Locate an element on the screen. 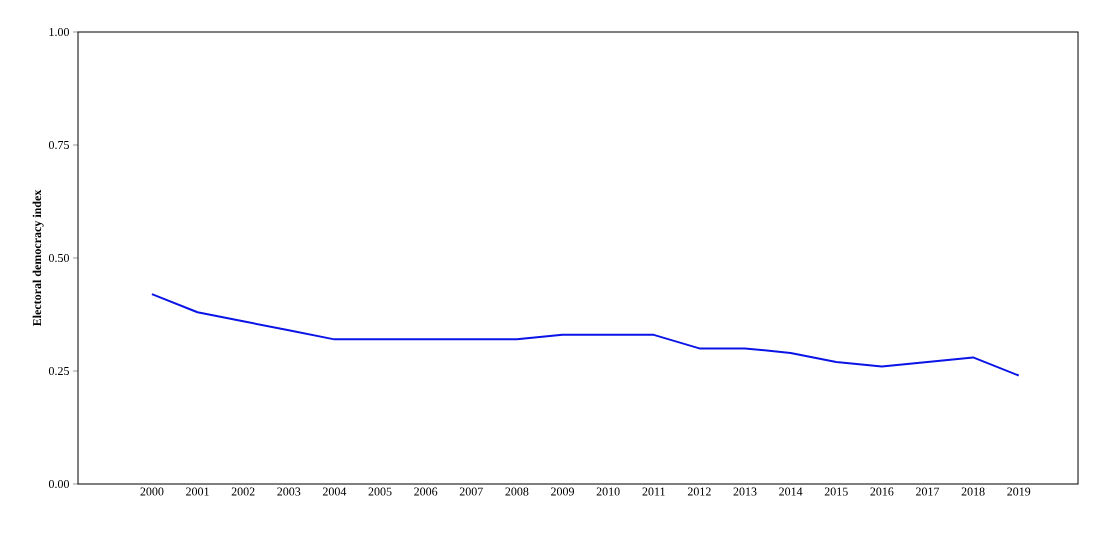 Image resolution: width=1118 pixels, height=536 pixels. x-tick-label: 2009 is located at coordinates (563, 491).